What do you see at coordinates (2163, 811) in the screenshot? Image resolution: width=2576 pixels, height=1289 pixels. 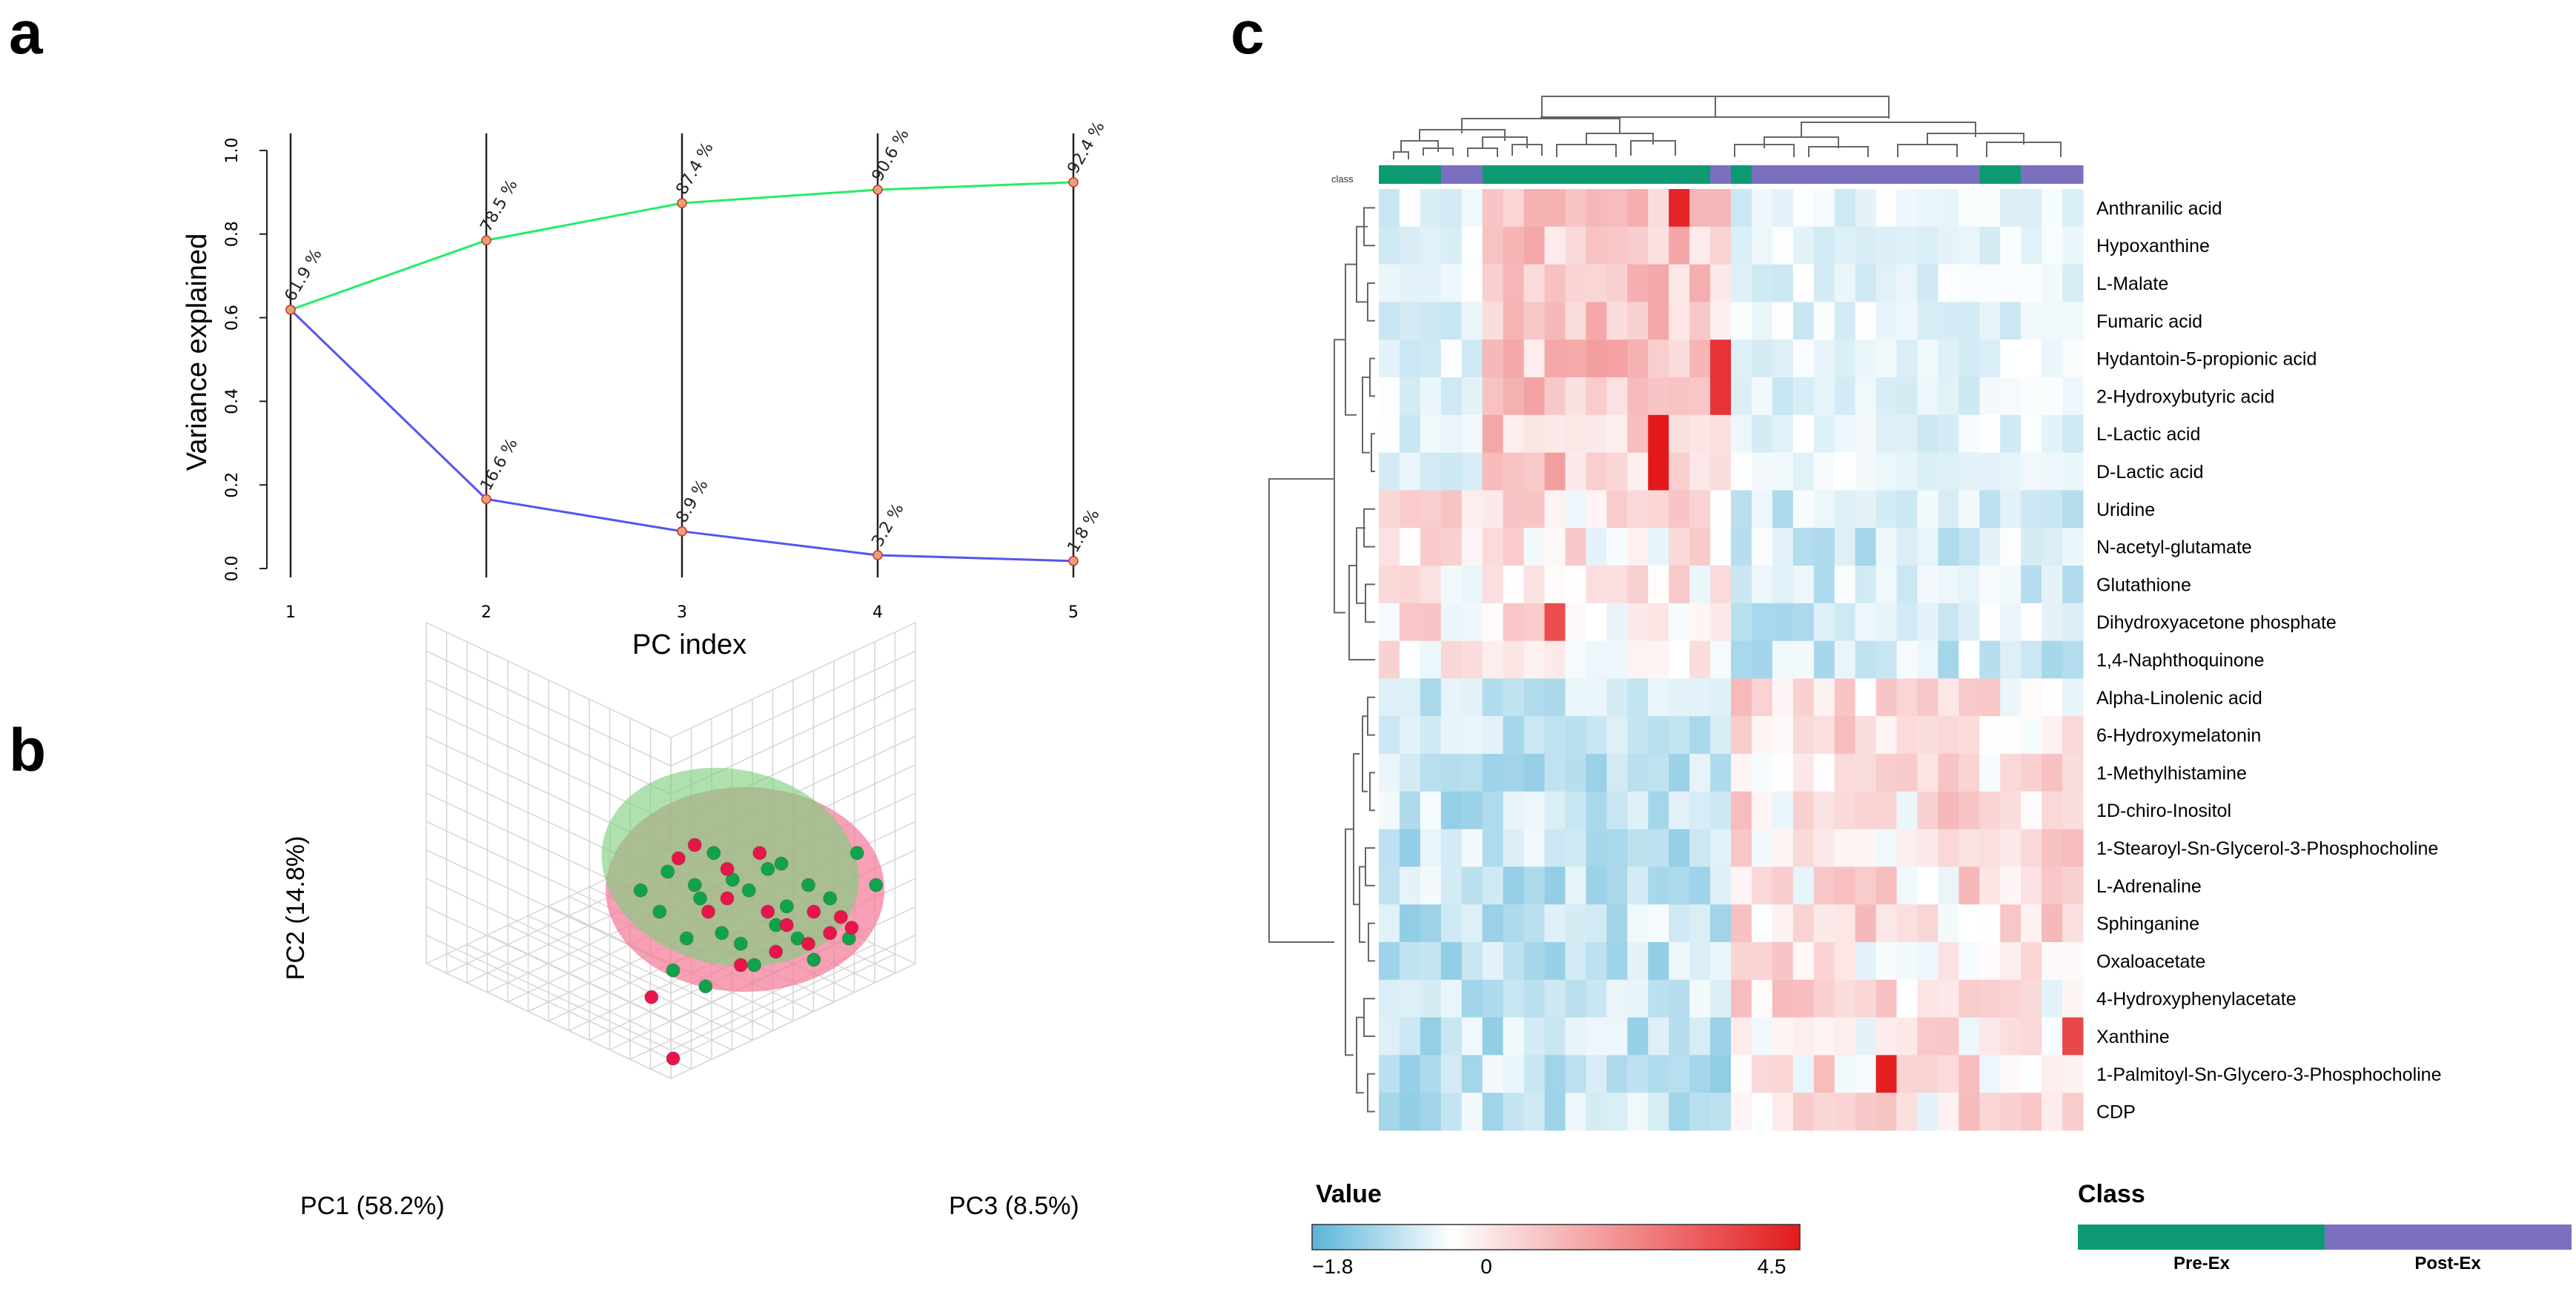 I see `row-label: 1D-chiro-Inositol` at bounding box center [2163, 811].